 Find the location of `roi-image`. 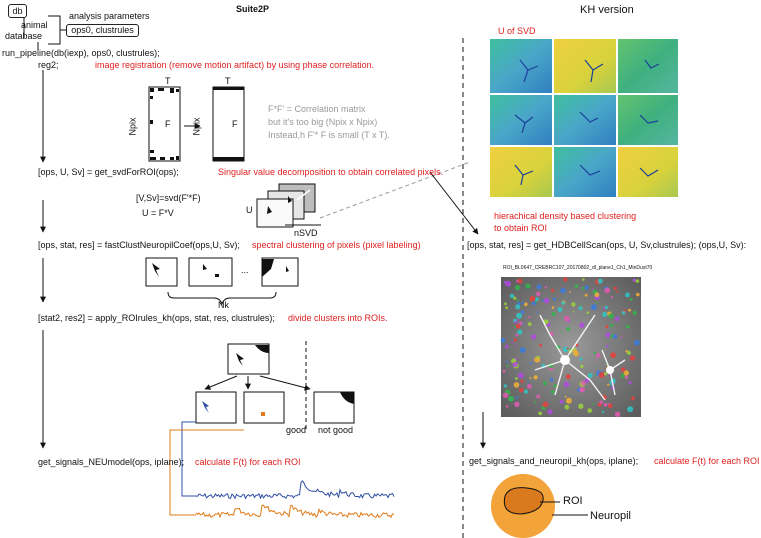

roi-image is located at coordinates (570, 347).